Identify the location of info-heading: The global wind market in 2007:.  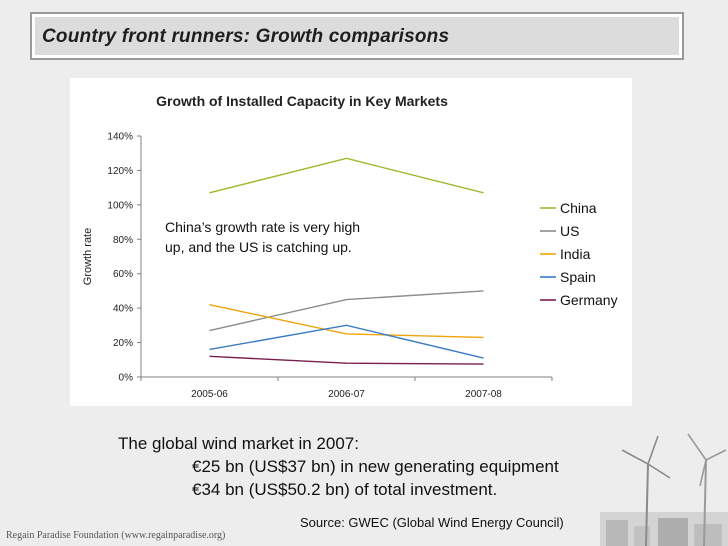
(238, 443).